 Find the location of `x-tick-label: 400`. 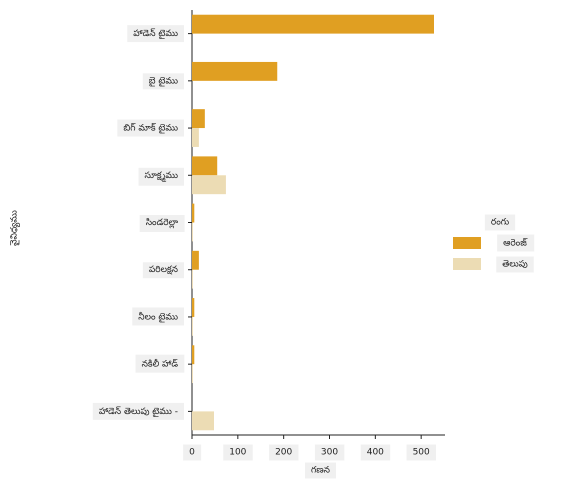

x-tick-label: 400 is located at coordinates (375, 453).